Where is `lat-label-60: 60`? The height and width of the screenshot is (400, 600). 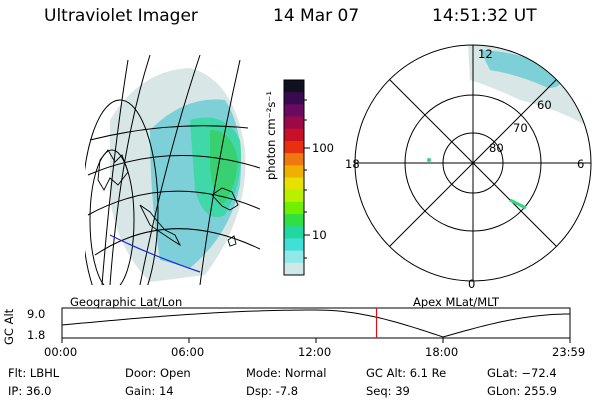 lat-label-60: 60 is located at coordinates (544, 105).